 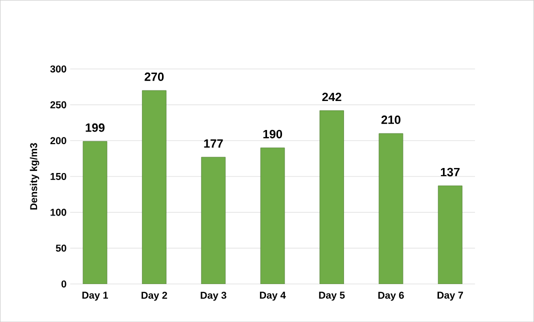 I want to click on data-label: 210, so click(x=390, y=119).